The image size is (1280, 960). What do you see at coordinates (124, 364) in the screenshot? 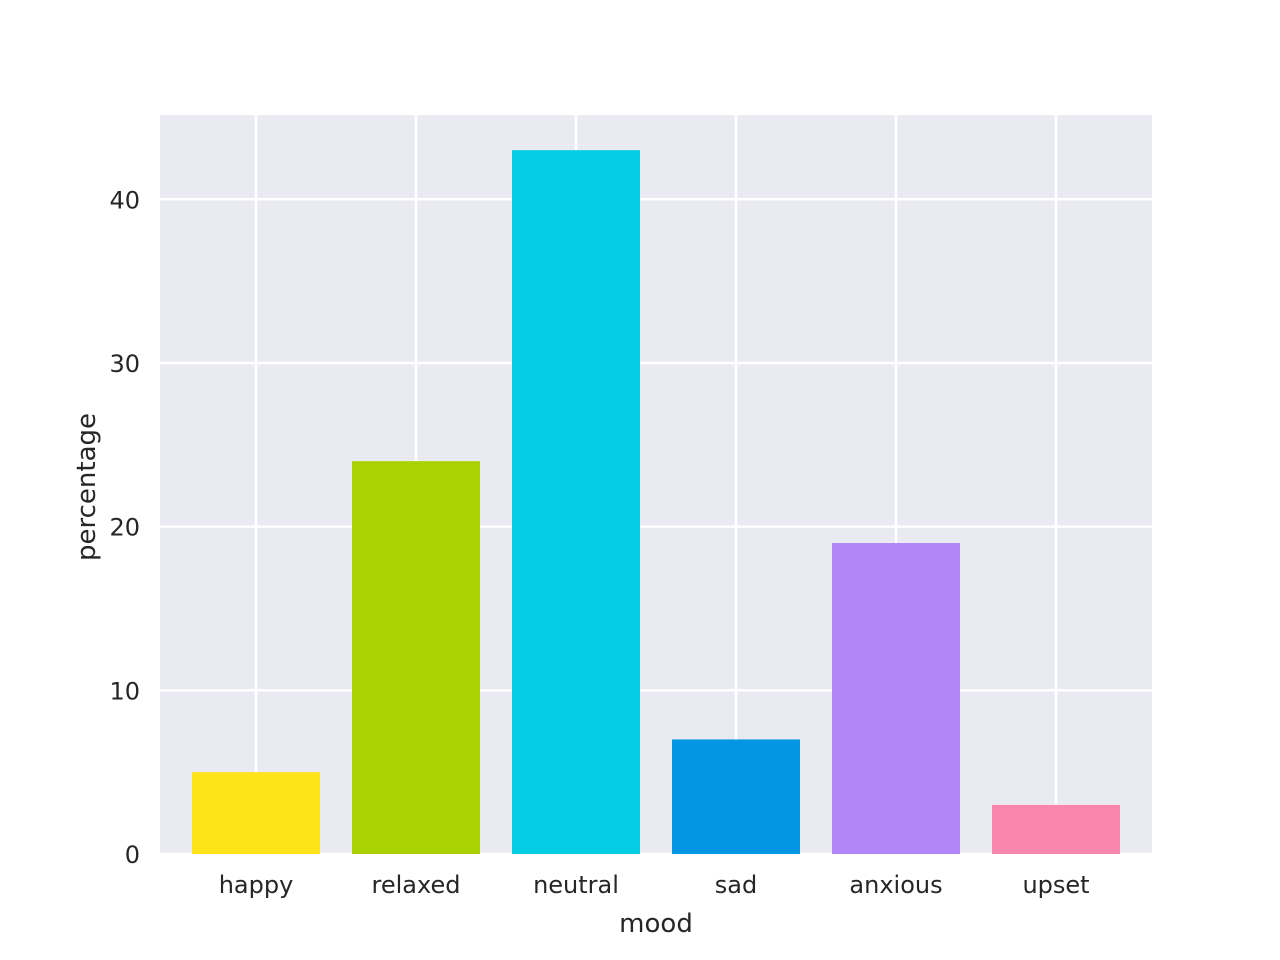
I see `y-tick-label: 30` at bounding box center [124, 364].